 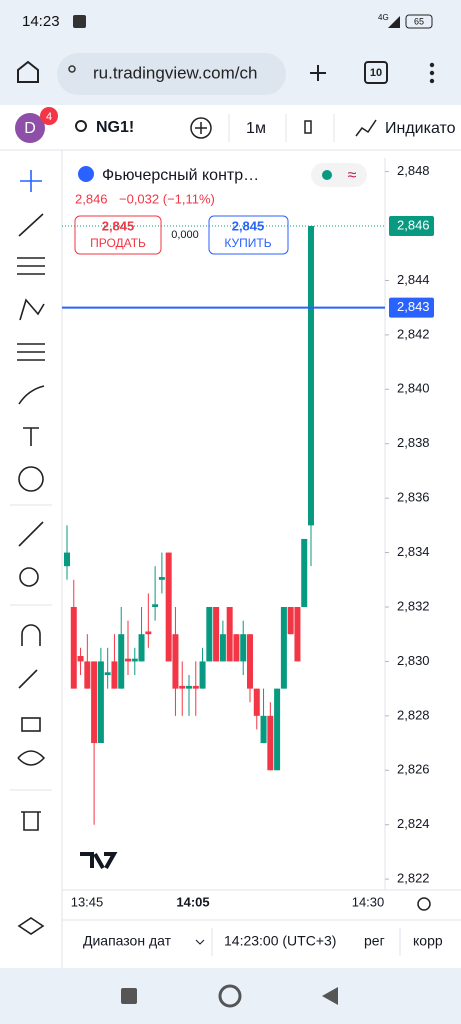 I want to click on adjust: корр, so click(x=428, y=941).